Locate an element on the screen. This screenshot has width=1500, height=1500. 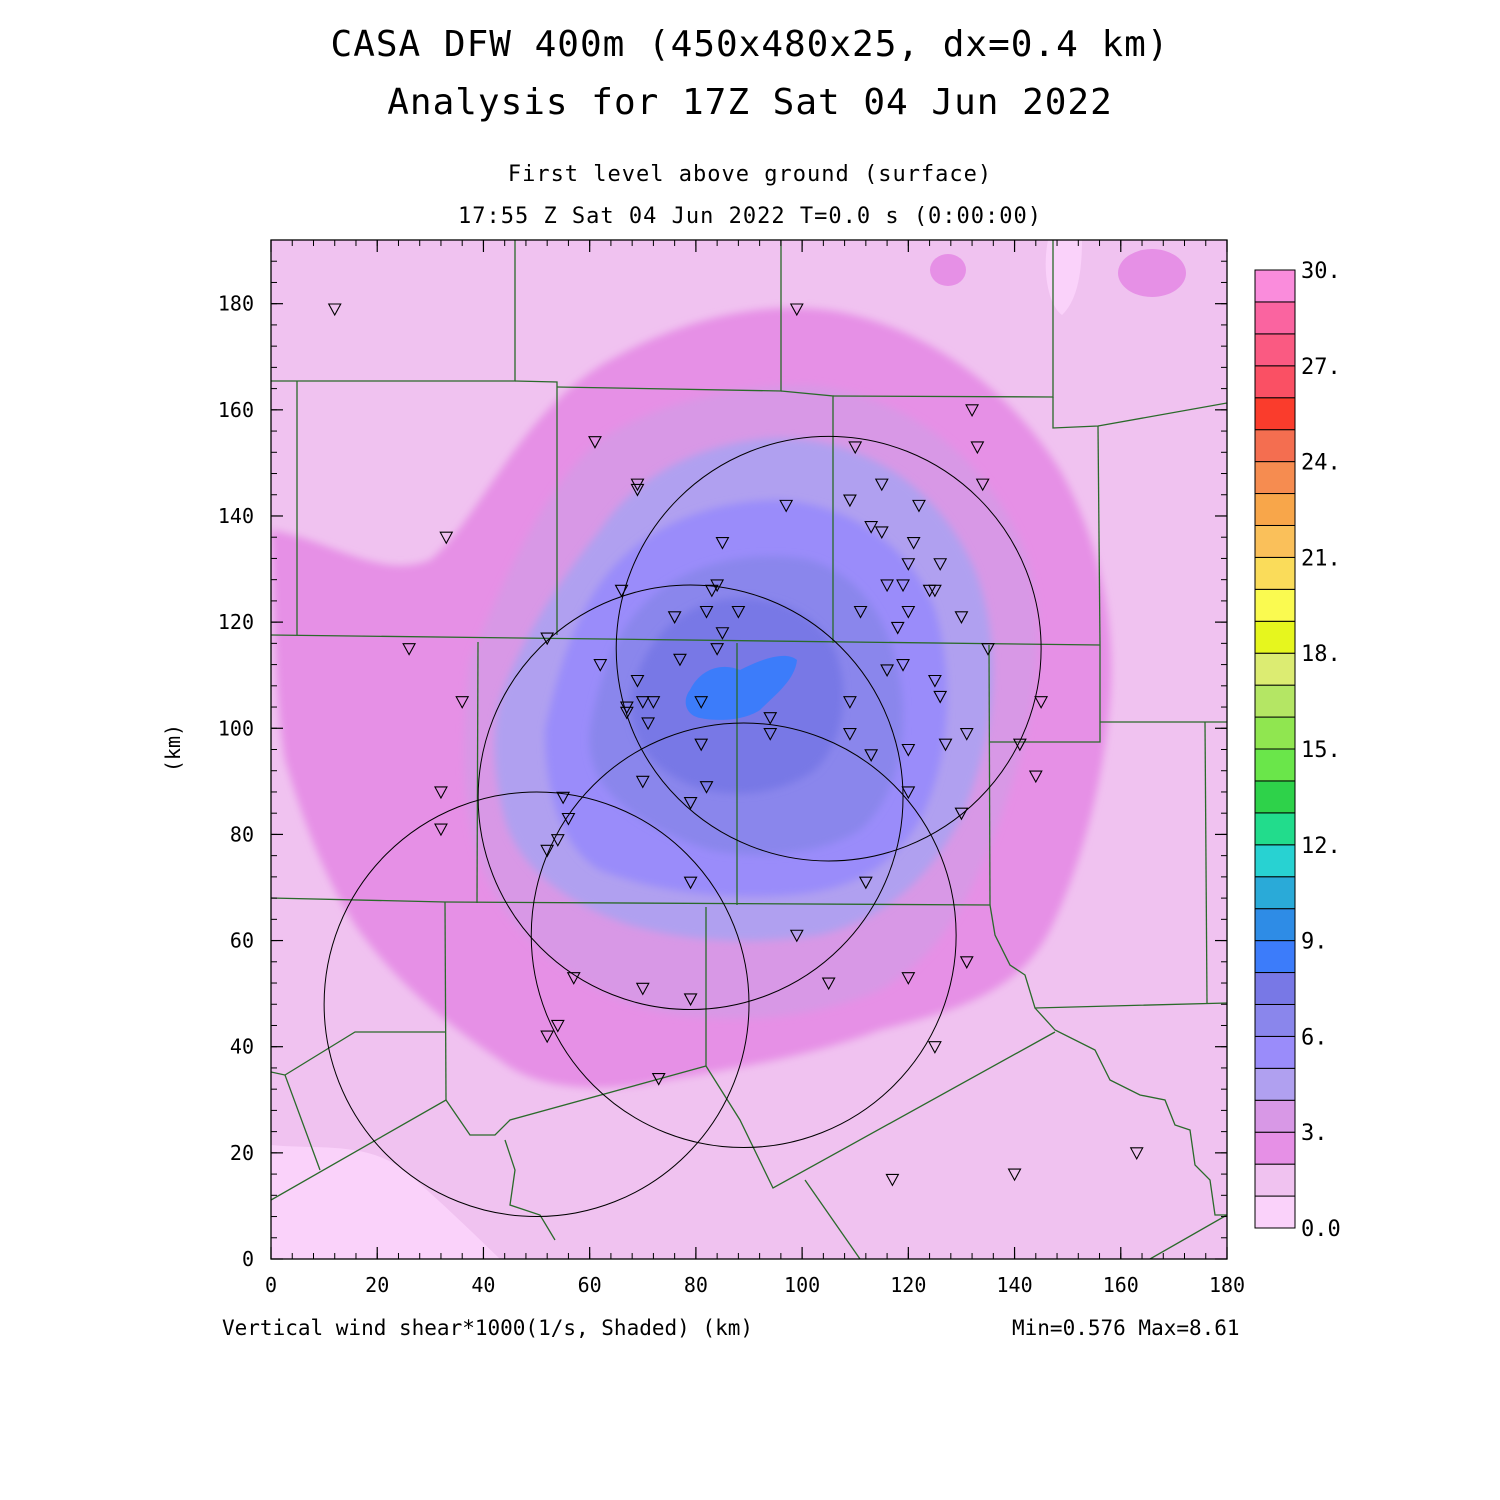
y-tick-label: 20 is located at coordinates (242, 1153).